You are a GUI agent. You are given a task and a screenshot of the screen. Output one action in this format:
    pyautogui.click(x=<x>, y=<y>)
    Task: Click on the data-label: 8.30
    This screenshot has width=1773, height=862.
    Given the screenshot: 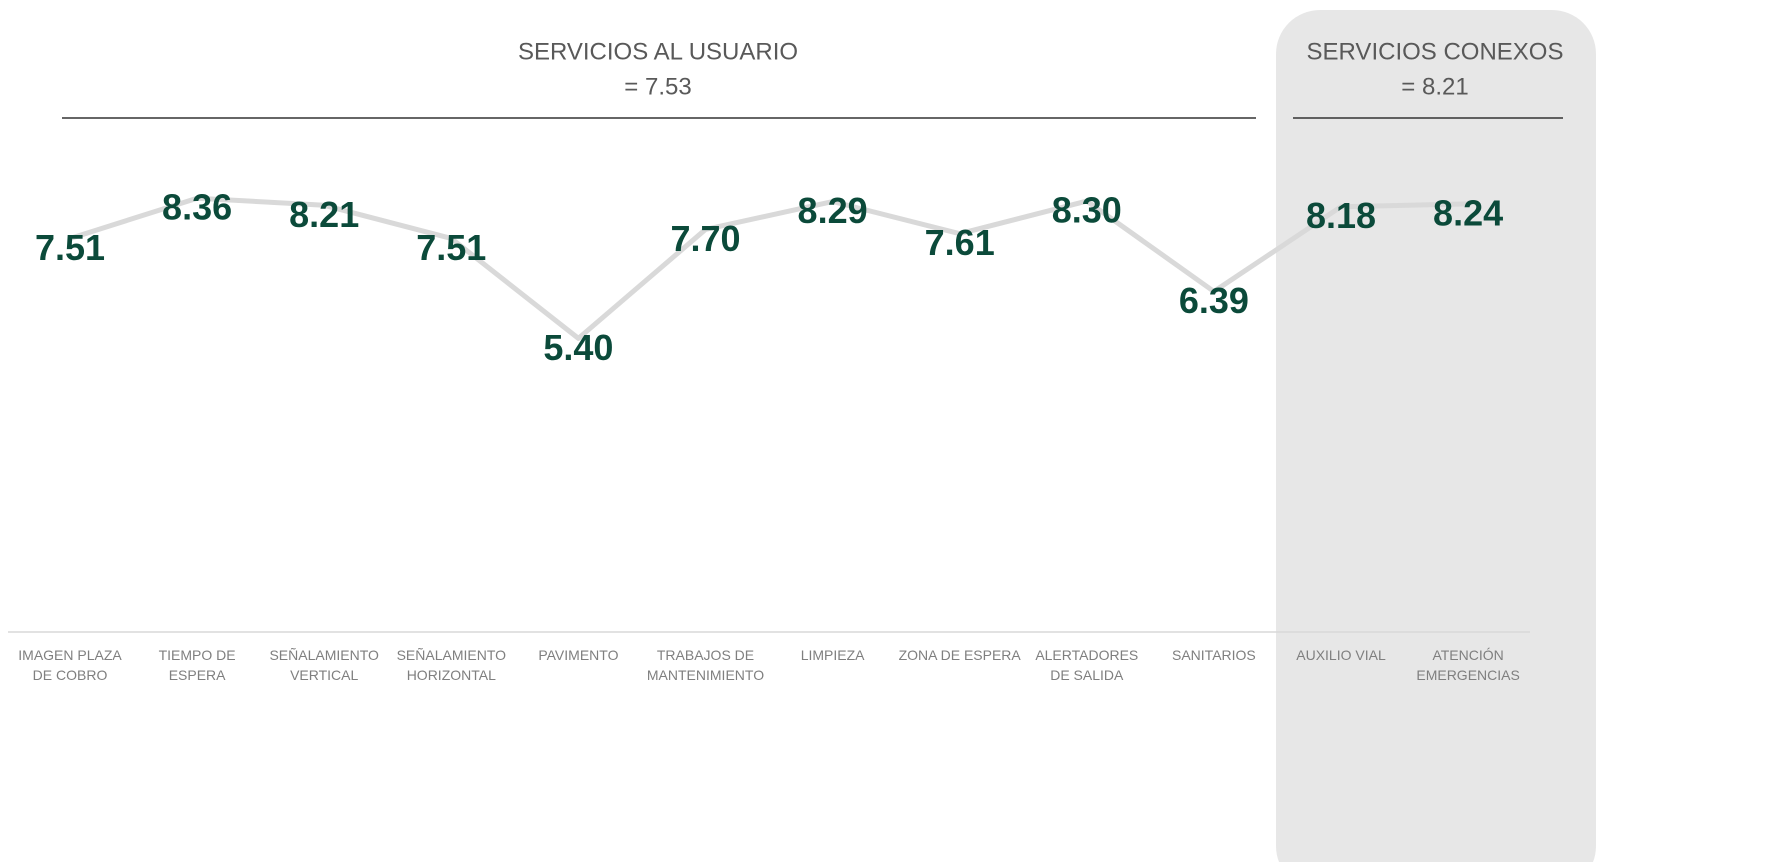 What is the action you would take?
    pyautogui.click(x=1087, y=210)
    